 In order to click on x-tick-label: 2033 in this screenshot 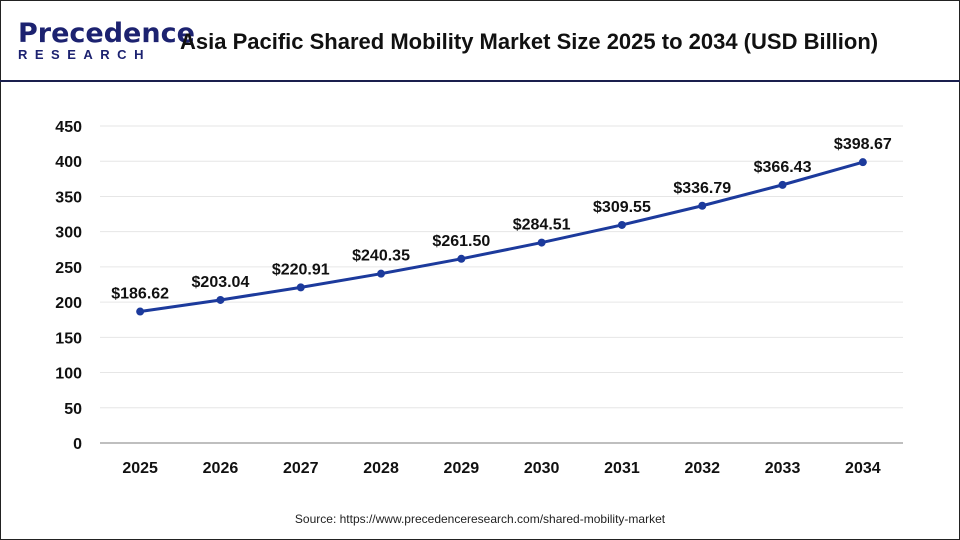, I will do `click(783, 468)`.